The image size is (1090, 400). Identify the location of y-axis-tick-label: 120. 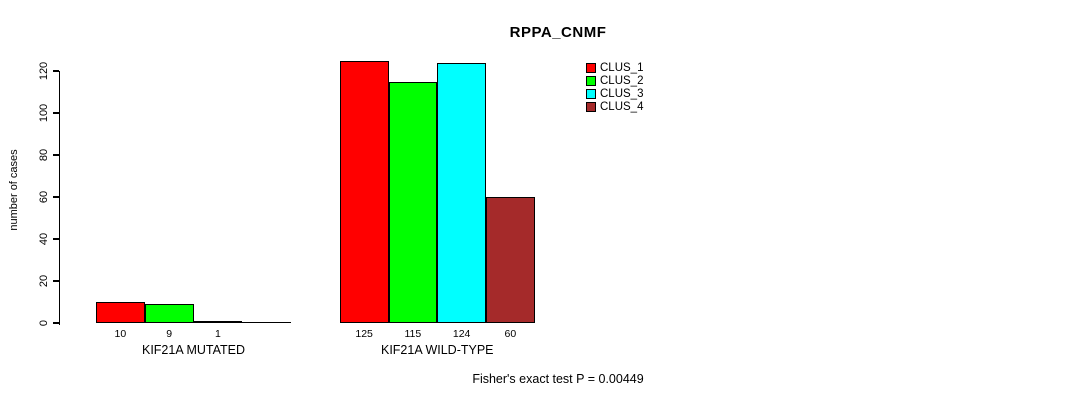
(44, 71).